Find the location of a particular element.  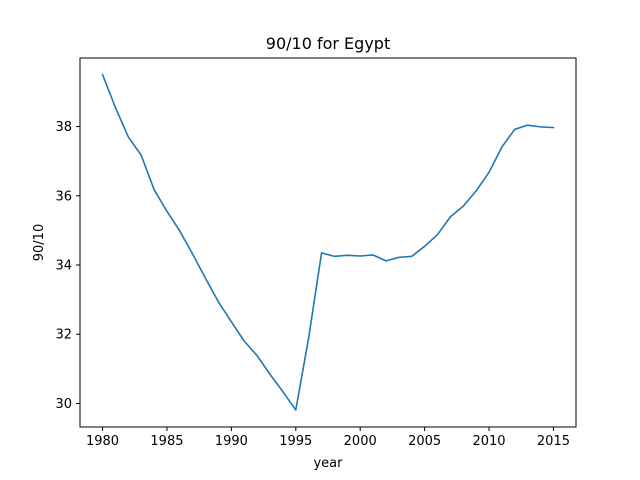

y-tick-label: 36 is located at coordinates (63, 196).